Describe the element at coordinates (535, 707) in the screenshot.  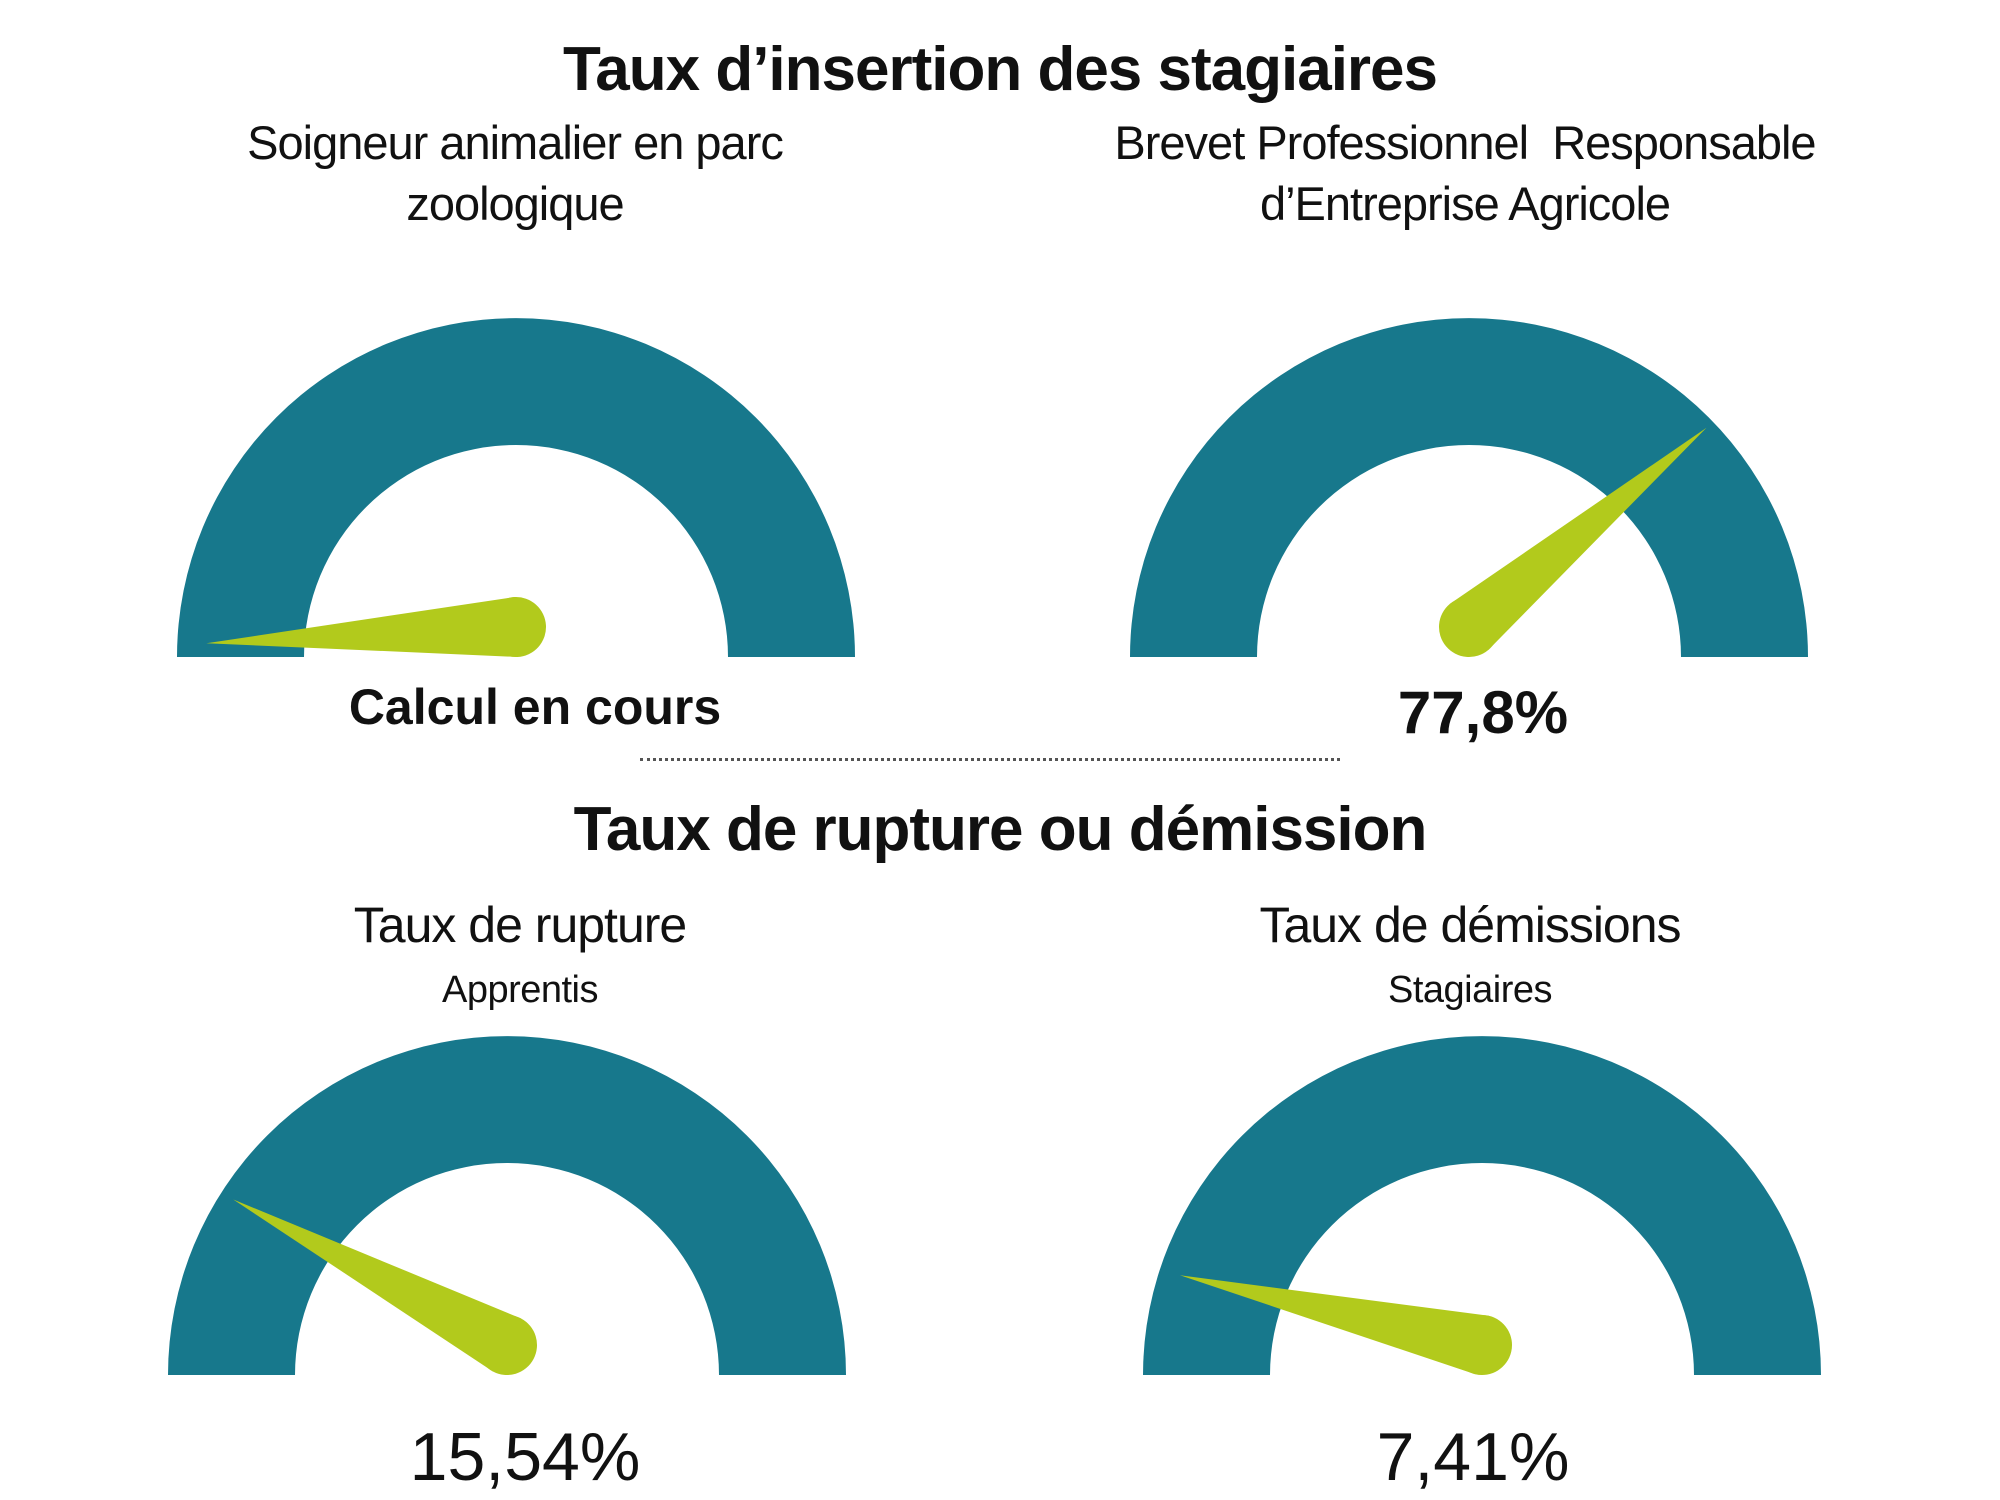
I see `gauge-value-soigneur: Calcul en cours` at that location.